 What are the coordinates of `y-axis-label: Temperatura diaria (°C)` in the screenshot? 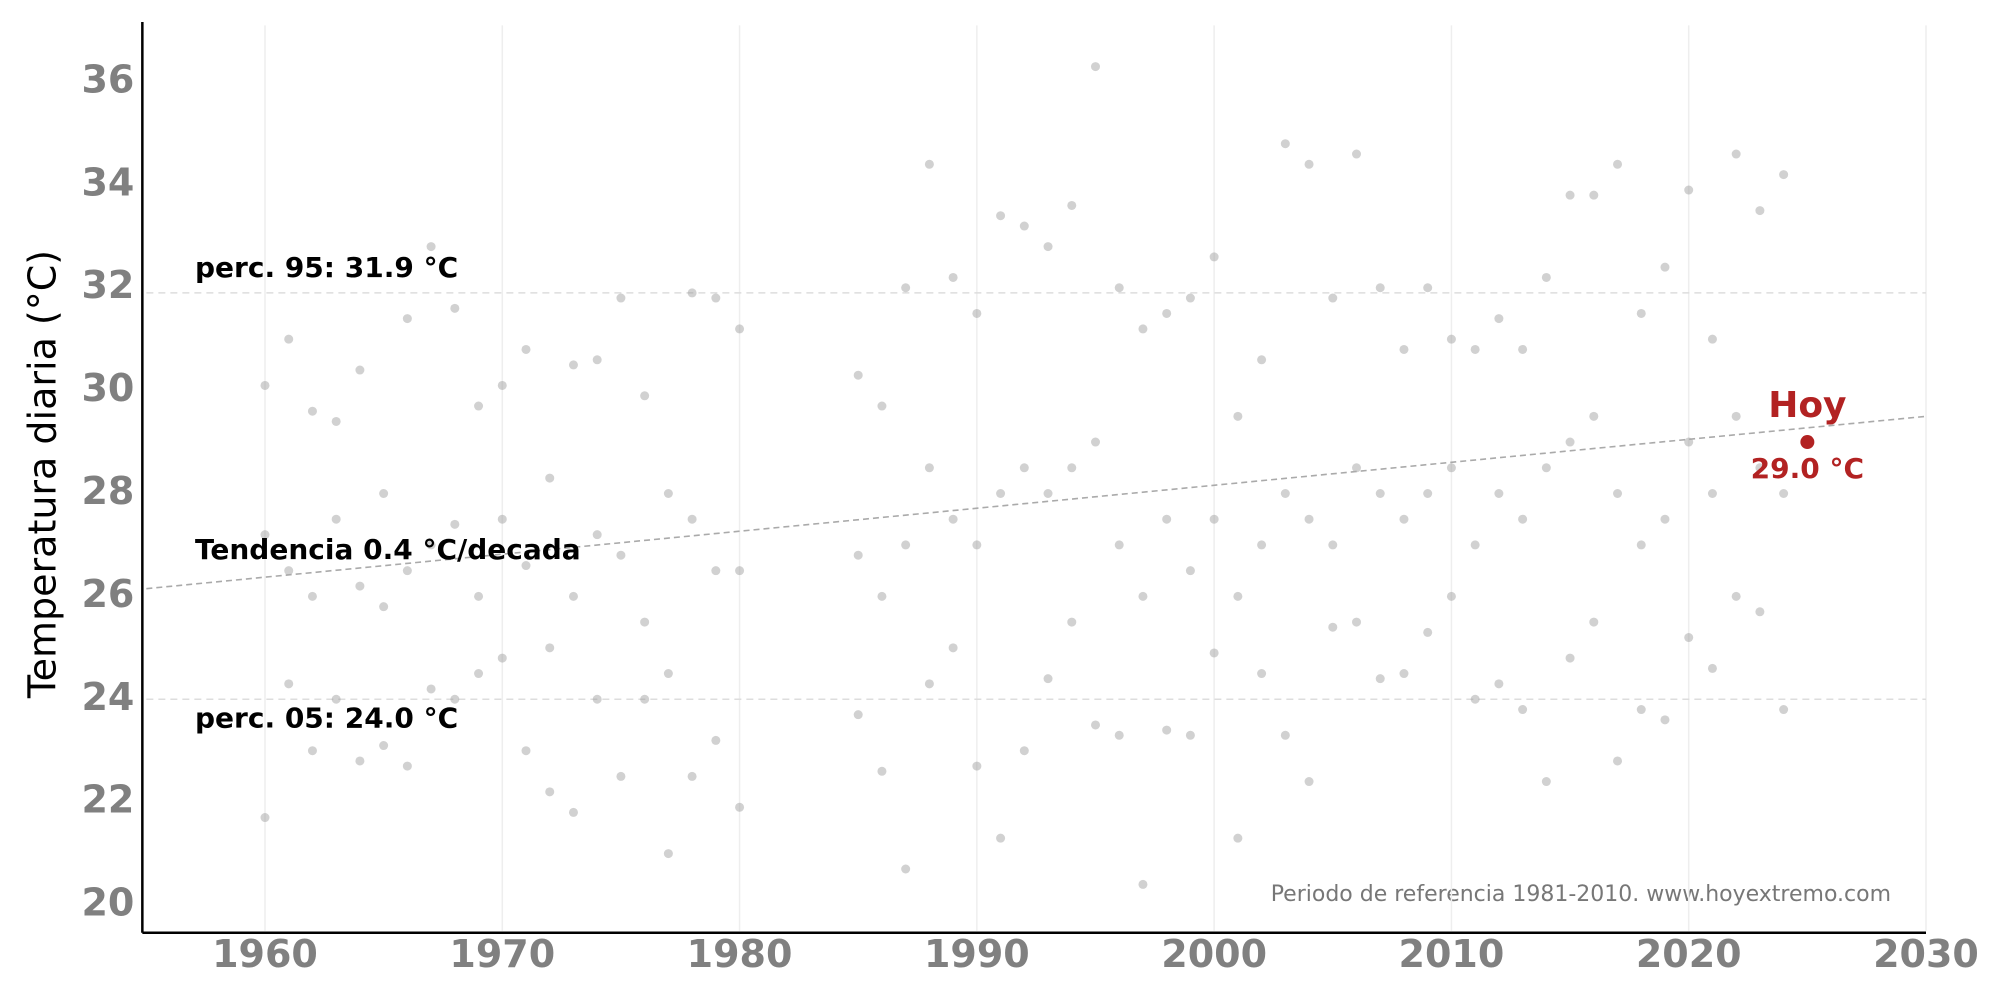 It's located at (43, 474).